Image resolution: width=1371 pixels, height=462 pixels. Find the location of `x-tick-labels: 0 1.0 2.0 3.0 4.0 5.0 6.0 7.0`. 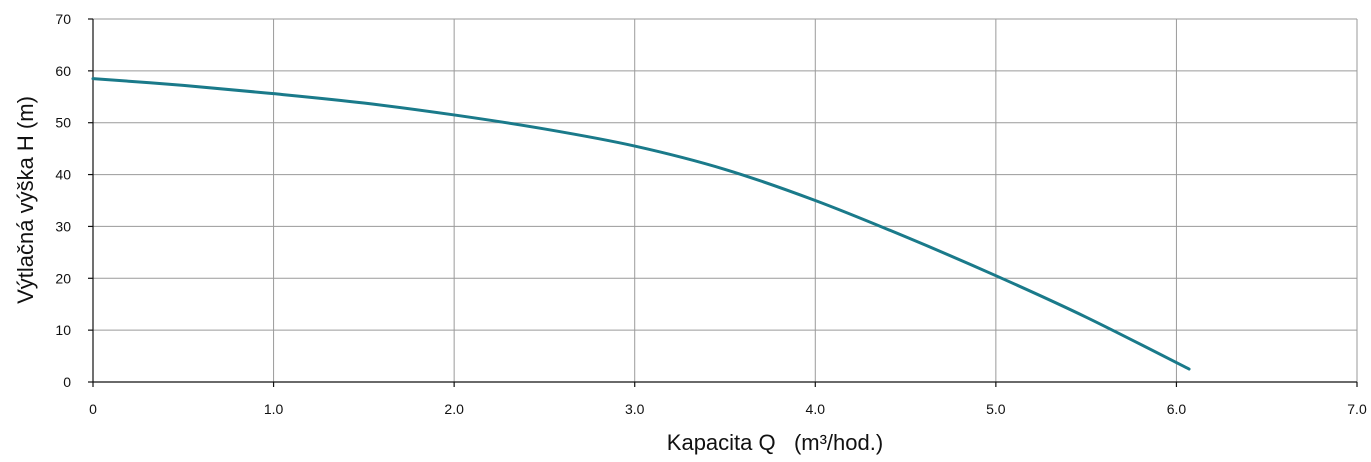

x-tick-labels: 0 1.0 2.0 3.0 4.0 5.0 6.0 7.0 is located at coordinates (728, 409).